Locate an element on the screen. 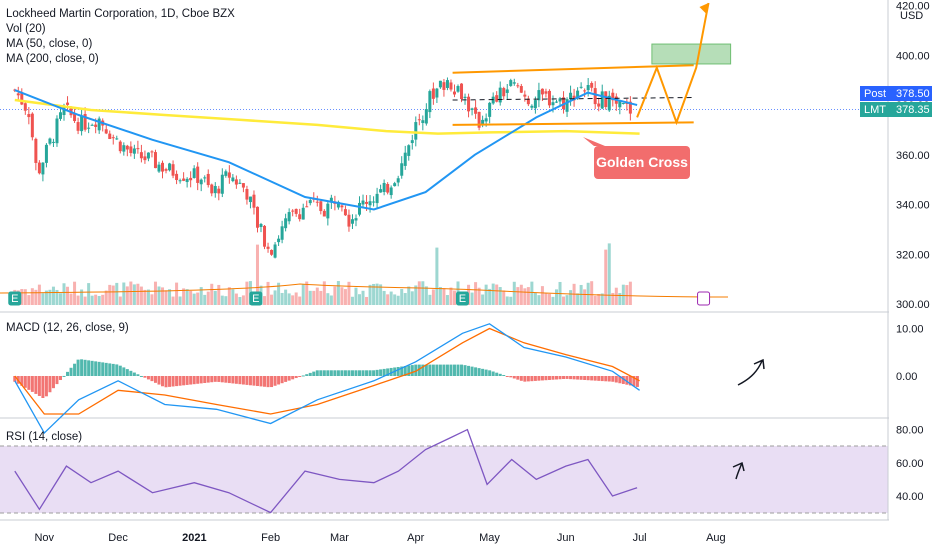 This screenshot has width=932, height=550. price-tick-label: 320.00 is located at coordinates (913, 255).